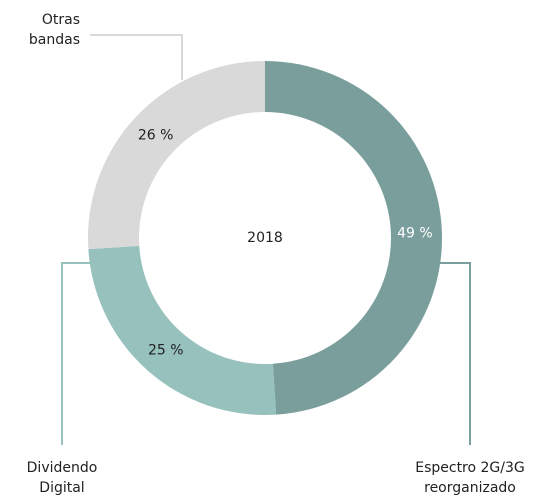  Describe the element at coordinates (156, 135) in the screenshot. I see `value-label: 26 %` at that location.